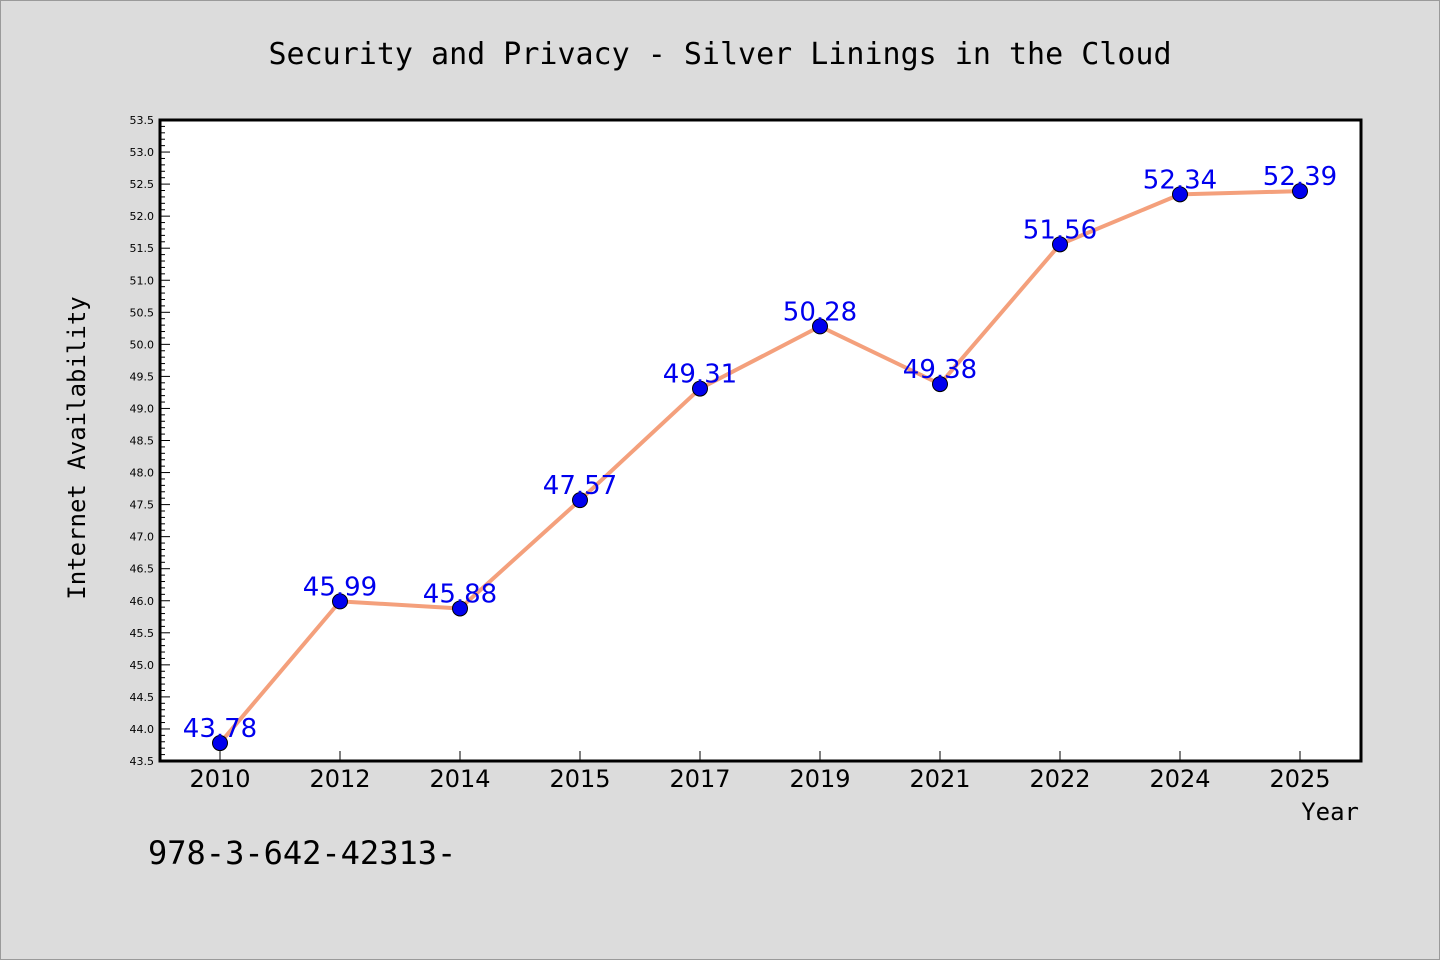 This screenshot has width=1440, height=960. I want to click on data-label: 52.39, so click(1300, 177).